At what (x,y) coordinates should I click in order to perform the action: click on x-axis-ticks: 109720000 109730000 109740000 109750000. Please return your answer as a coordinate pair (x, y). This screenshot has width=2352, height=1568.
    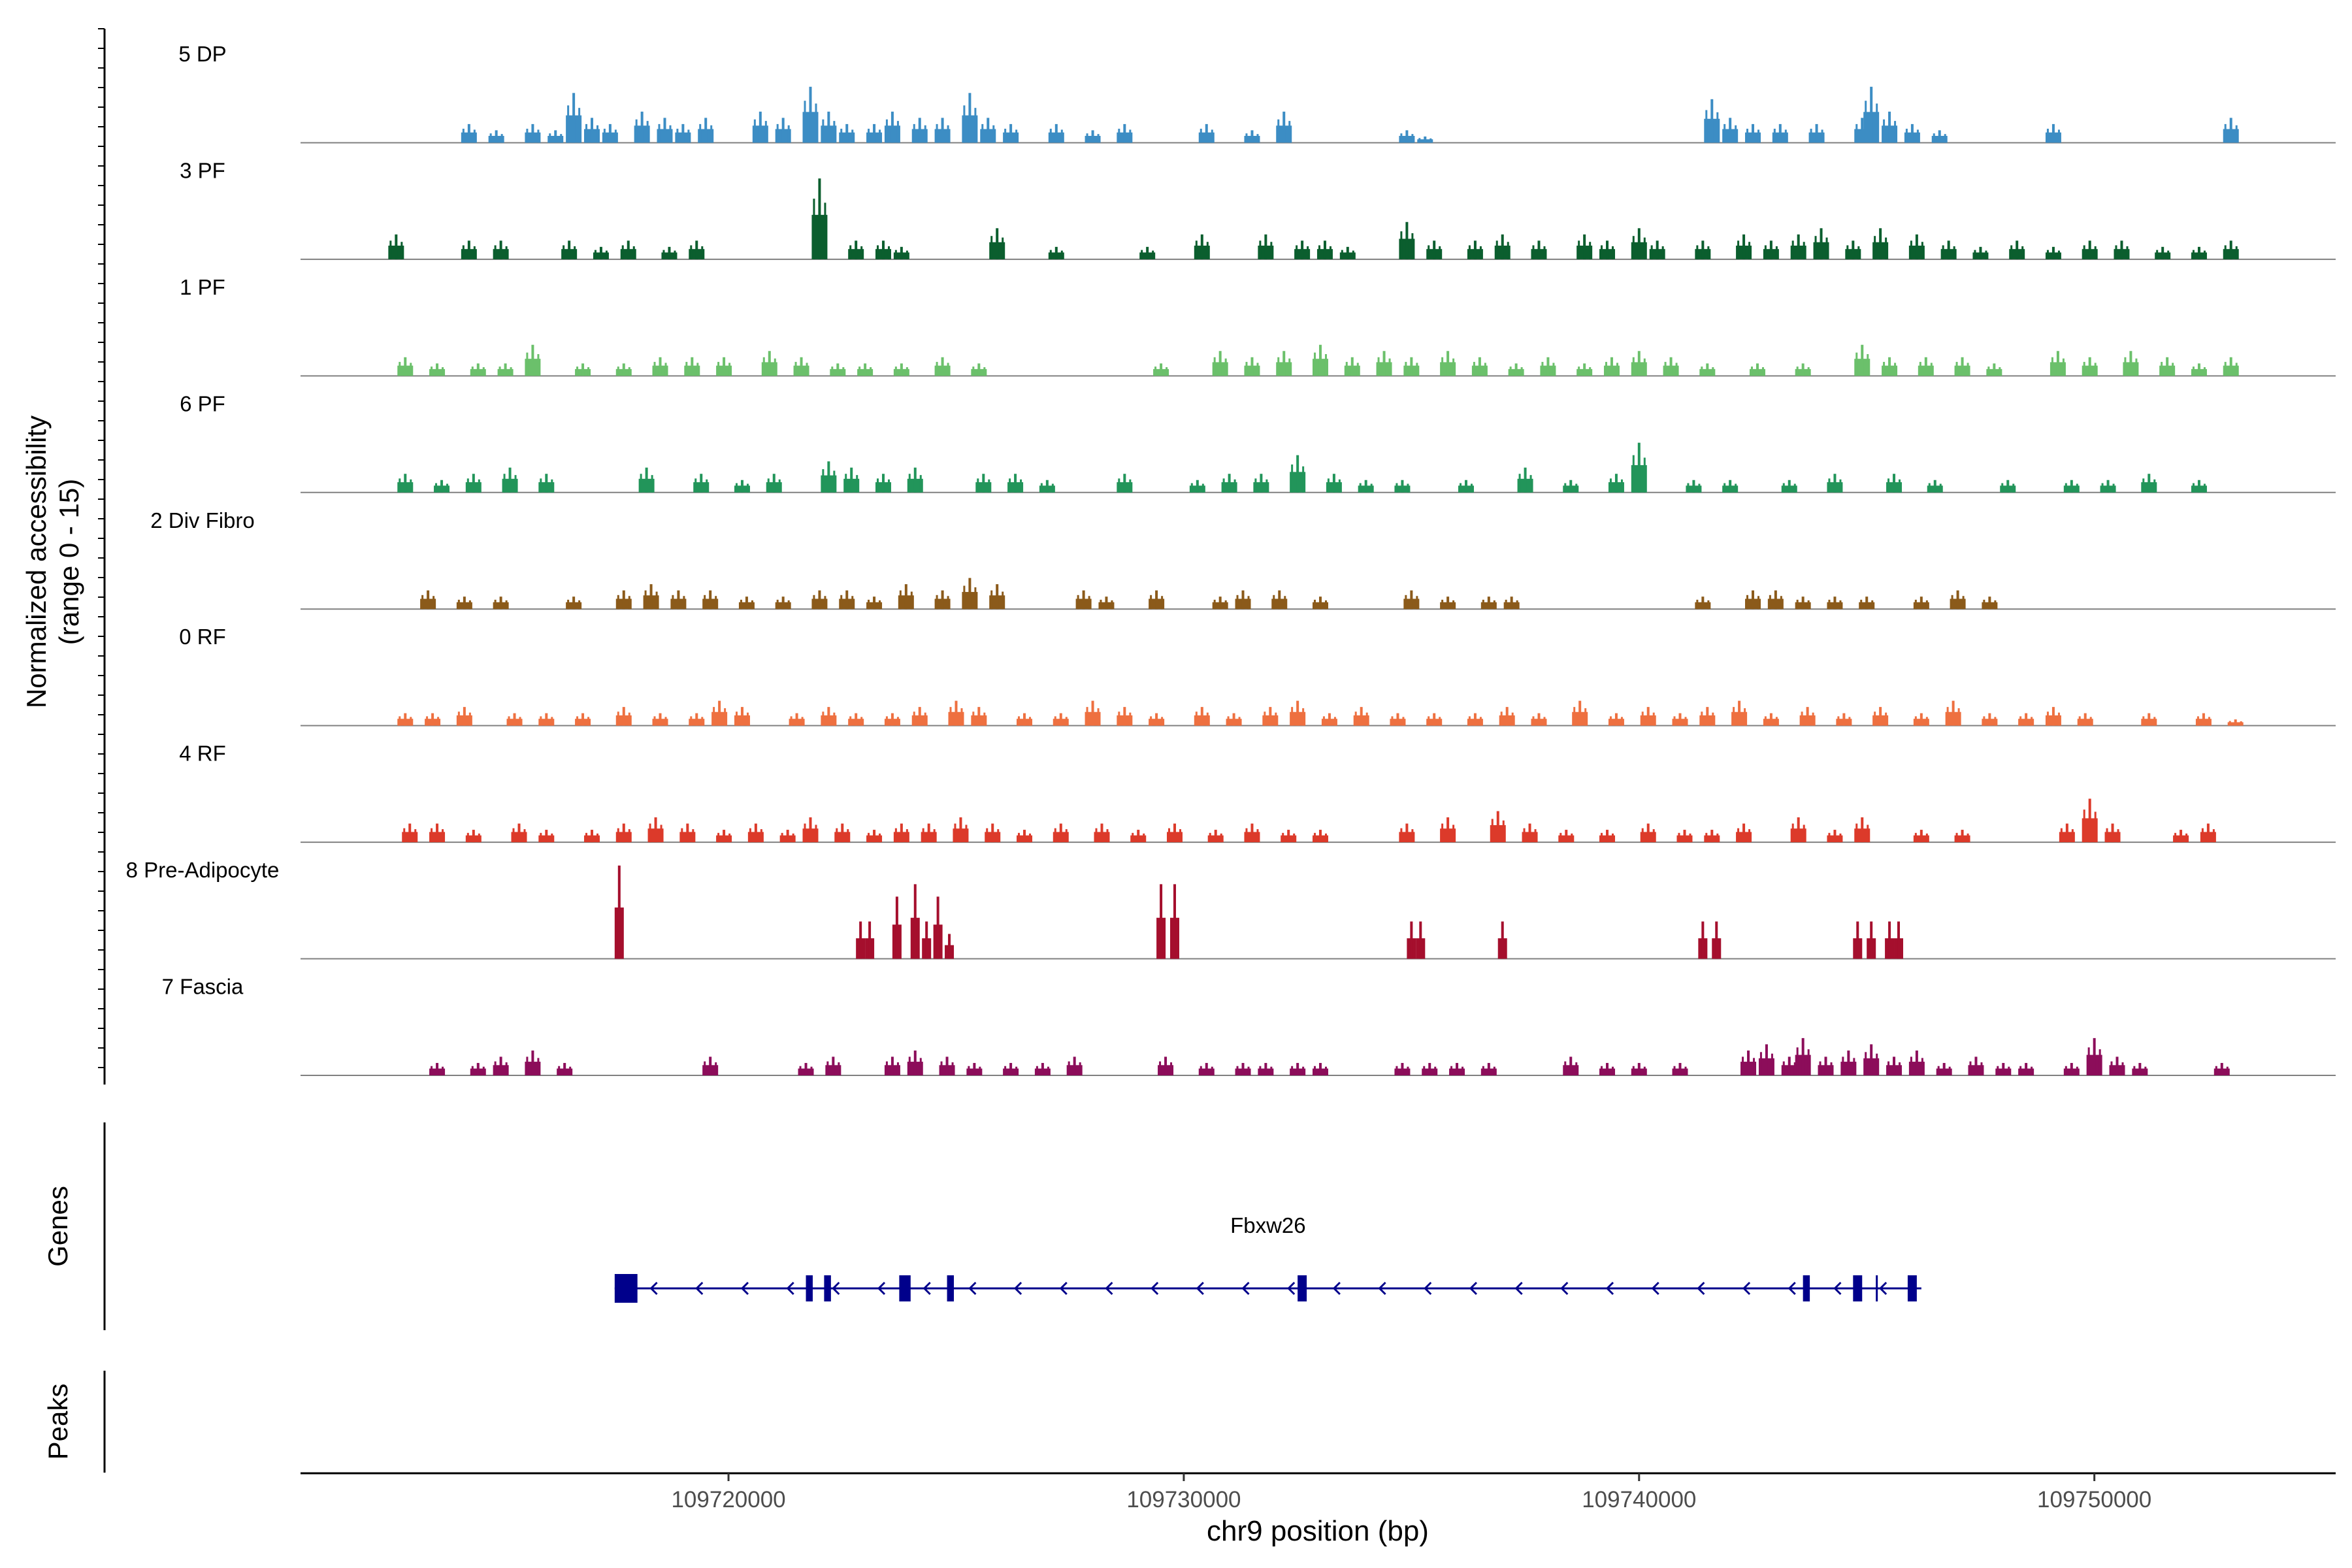
    Looking at the image, I should click on (1411, 1492).